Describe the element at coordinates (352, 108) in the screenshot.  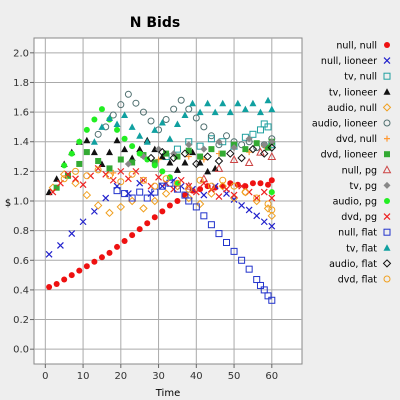
I see `legend-label: audio, null` at that location.